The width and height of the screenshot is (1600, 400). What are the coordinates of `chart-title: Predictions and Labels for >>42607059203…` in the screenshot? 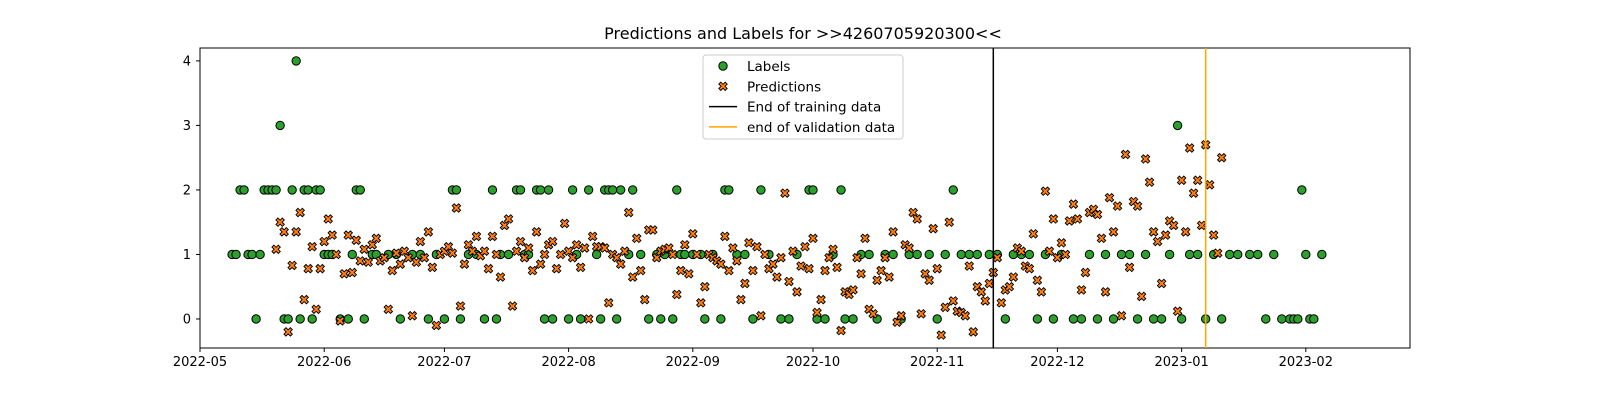 It's located at (803, 33).